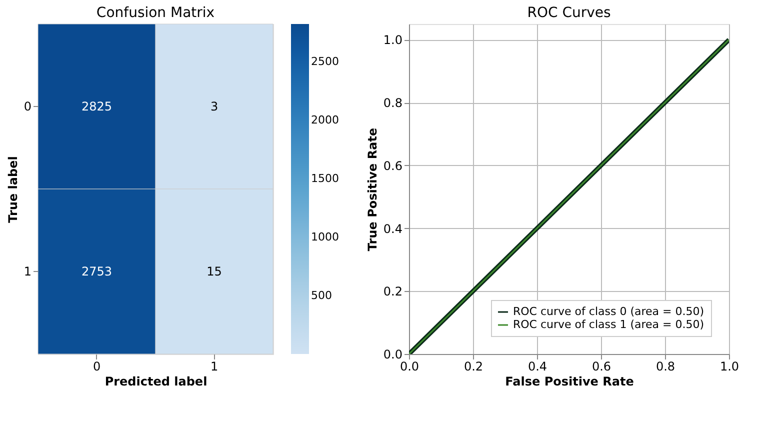 The image size is (775, 425). I want to click on data-label: 15, so click(214, 271).